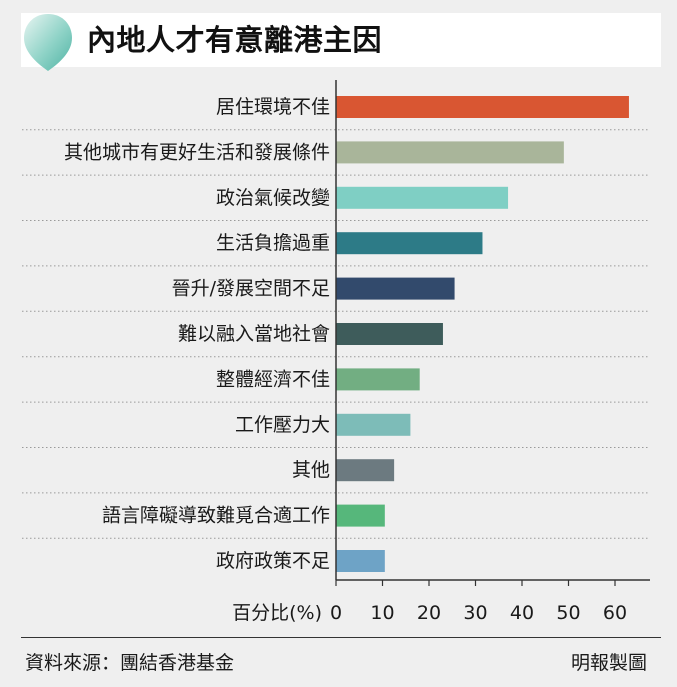  Describe the element at coordinates (522, 613) in the screenshot. I see `x-tick-label: 40` at that location.